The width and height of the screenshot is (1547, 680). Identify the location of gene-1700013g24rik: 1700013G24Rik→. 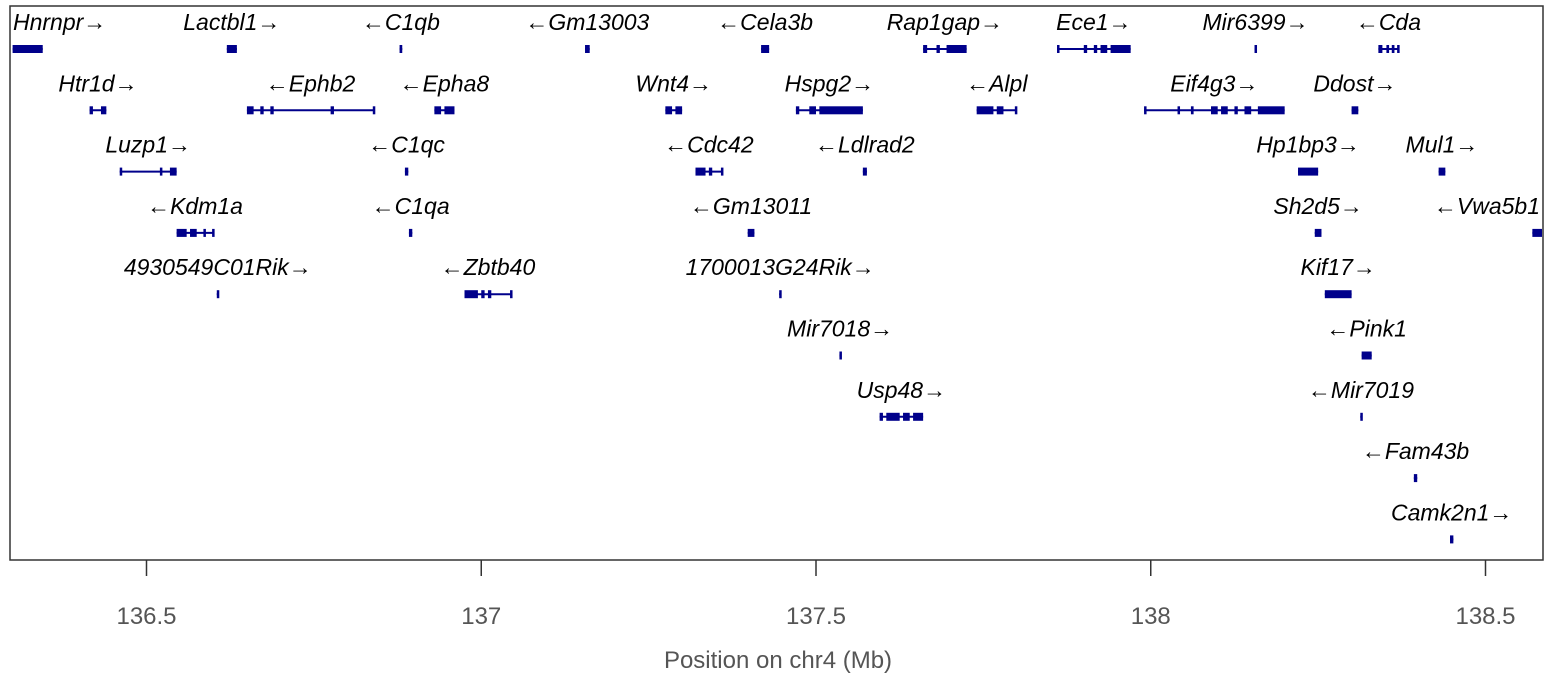
(780, 276).